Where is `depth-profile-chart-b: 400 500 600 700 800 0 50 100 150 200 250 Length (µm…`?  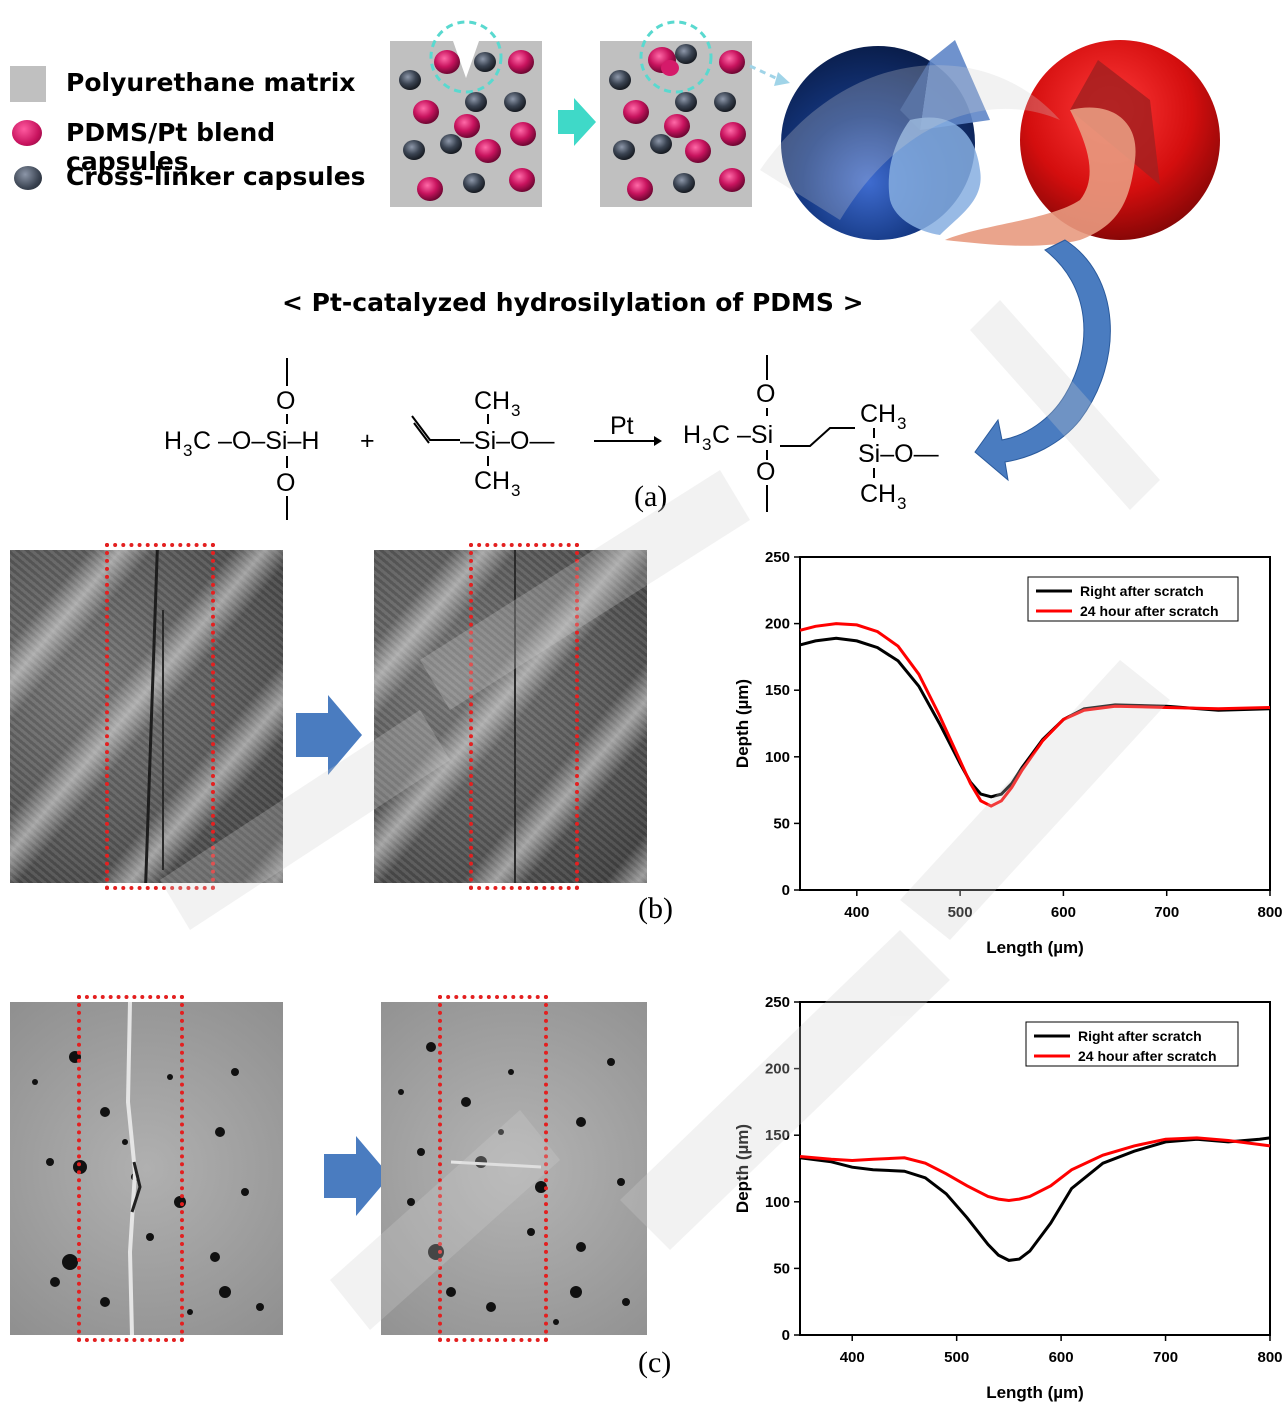 depth-profile-chart-b: 400 500 600 700 800 0 50 100 150 200 250 Length (µm… is located at coordinates (1008, 753).